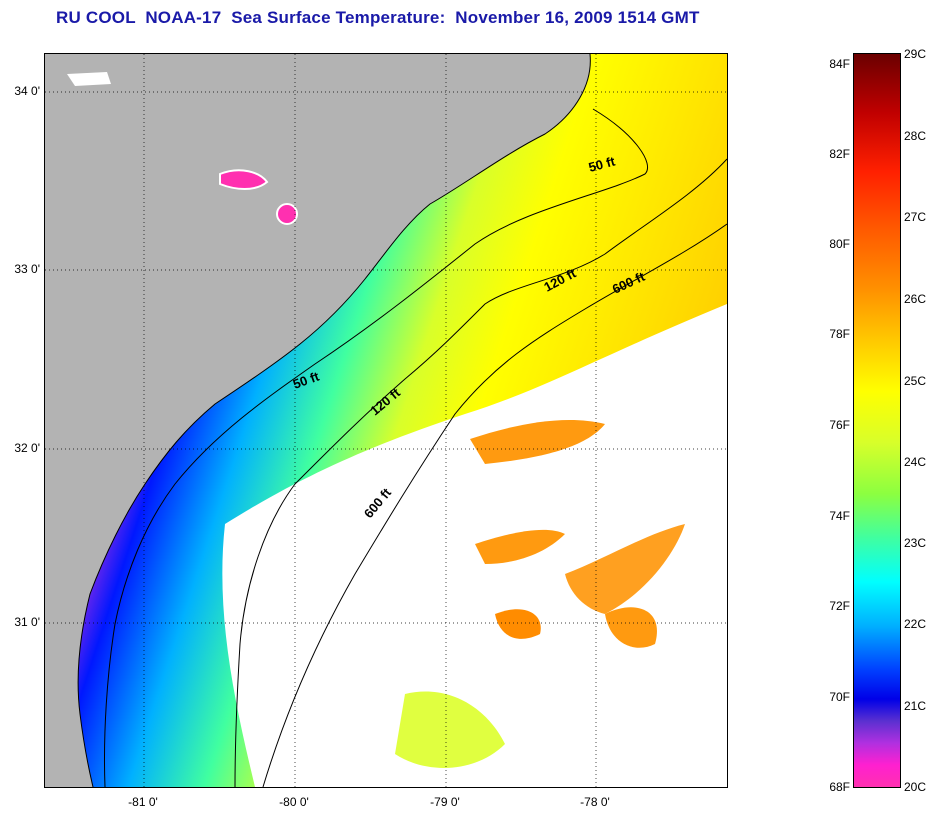 This screenshot has height=817, width=936. What do you see at coordinates (915, 706) in the screenshot?
I see `colorbar-celsius-label: 21C` at bounding box center [915, 706].